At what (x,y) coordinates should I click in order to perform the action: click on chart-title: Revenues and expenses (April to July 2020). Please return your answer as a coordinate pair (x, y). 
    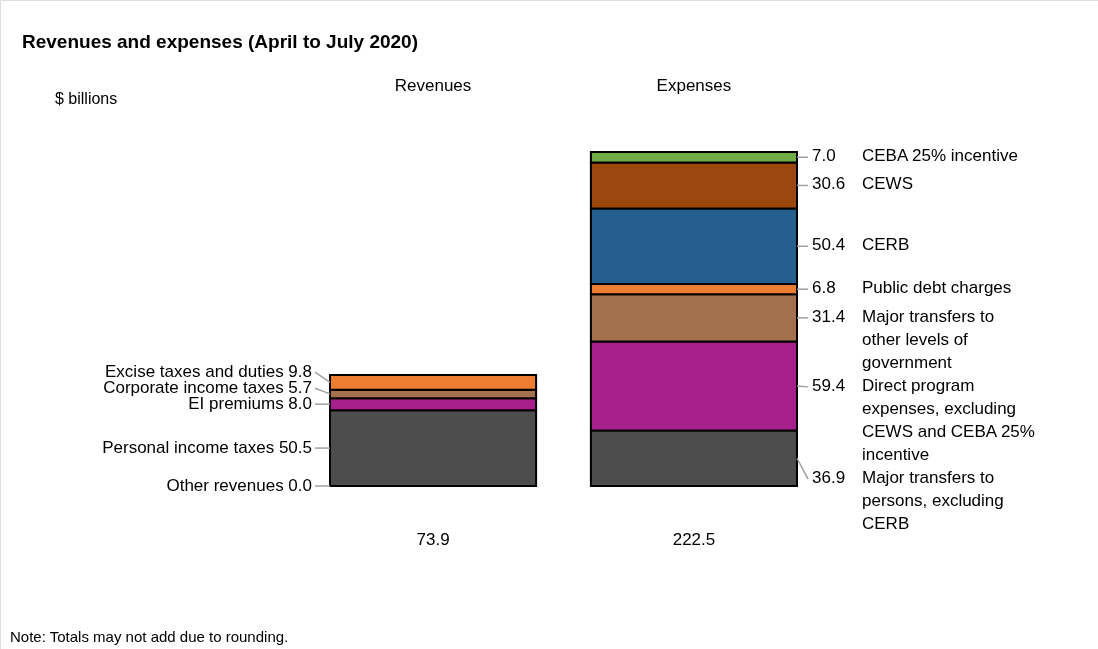
    Looking at the image, I should click on (220, 41).